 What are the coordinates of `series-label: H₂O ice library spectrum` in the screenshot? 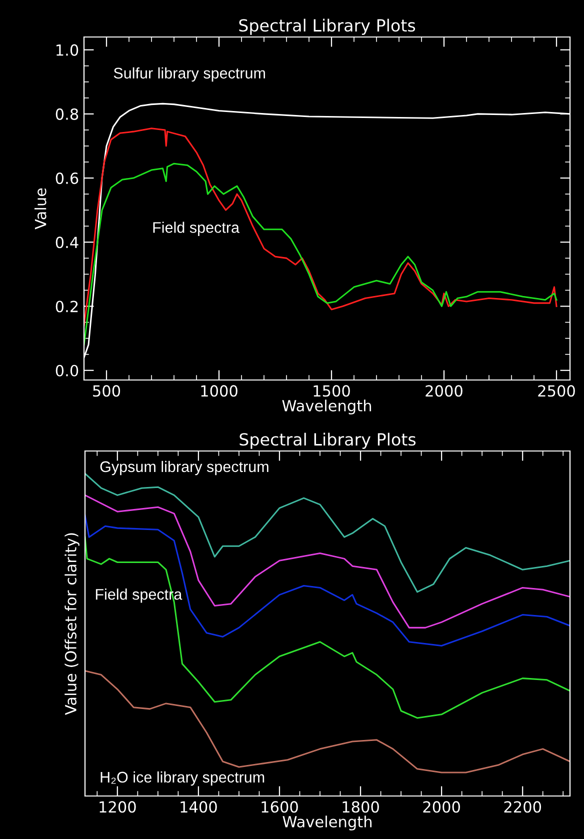 It's located at (182, 778).